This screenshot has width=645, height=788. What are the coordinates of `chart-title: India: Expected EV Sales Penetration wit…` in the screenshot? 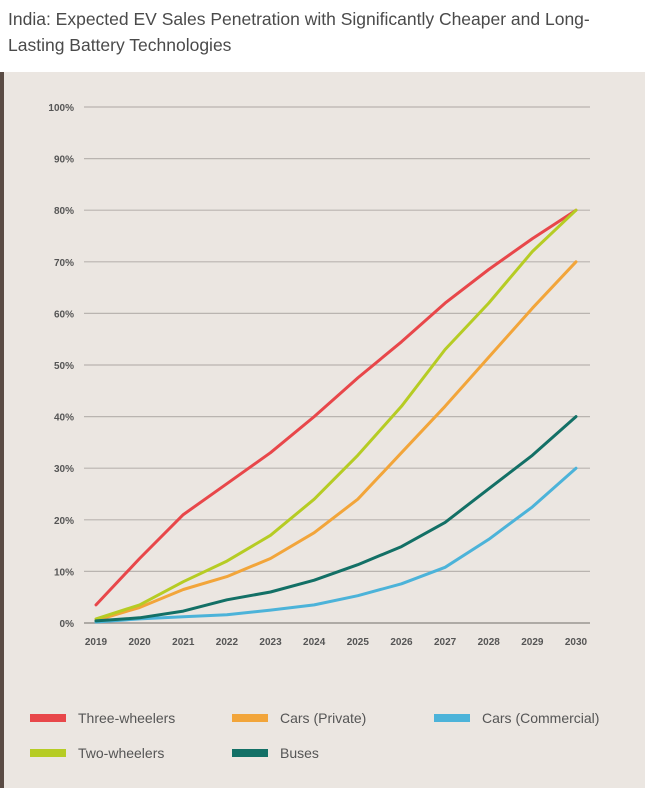 It's located at (299, 32).